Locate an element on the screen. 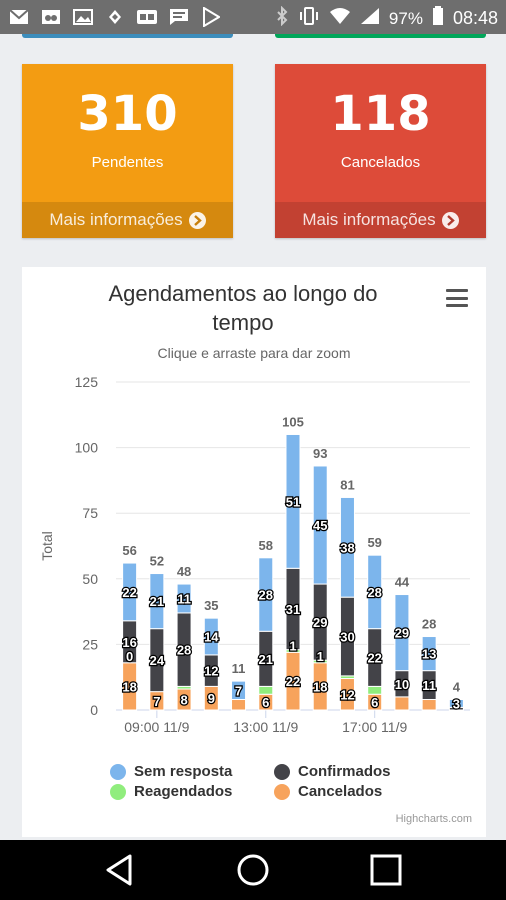 Image resolution: width=506 pixels, height=900 pixels. signal-icon is located at coordinates (370, 18).